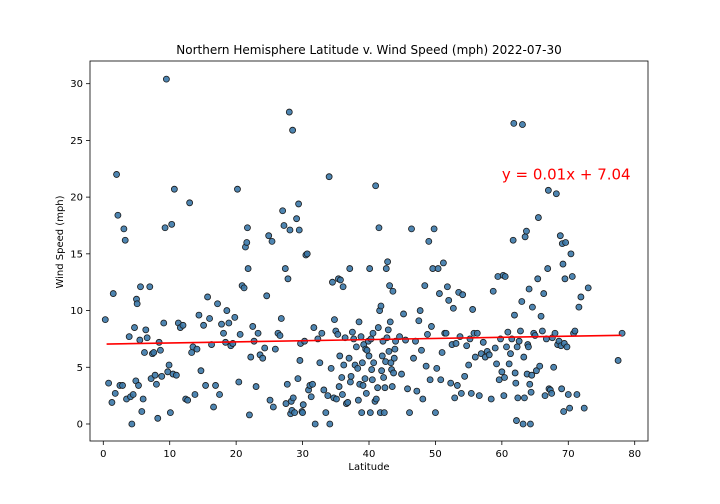  I want to click on y-tick-label: 0, so click(80, 424).